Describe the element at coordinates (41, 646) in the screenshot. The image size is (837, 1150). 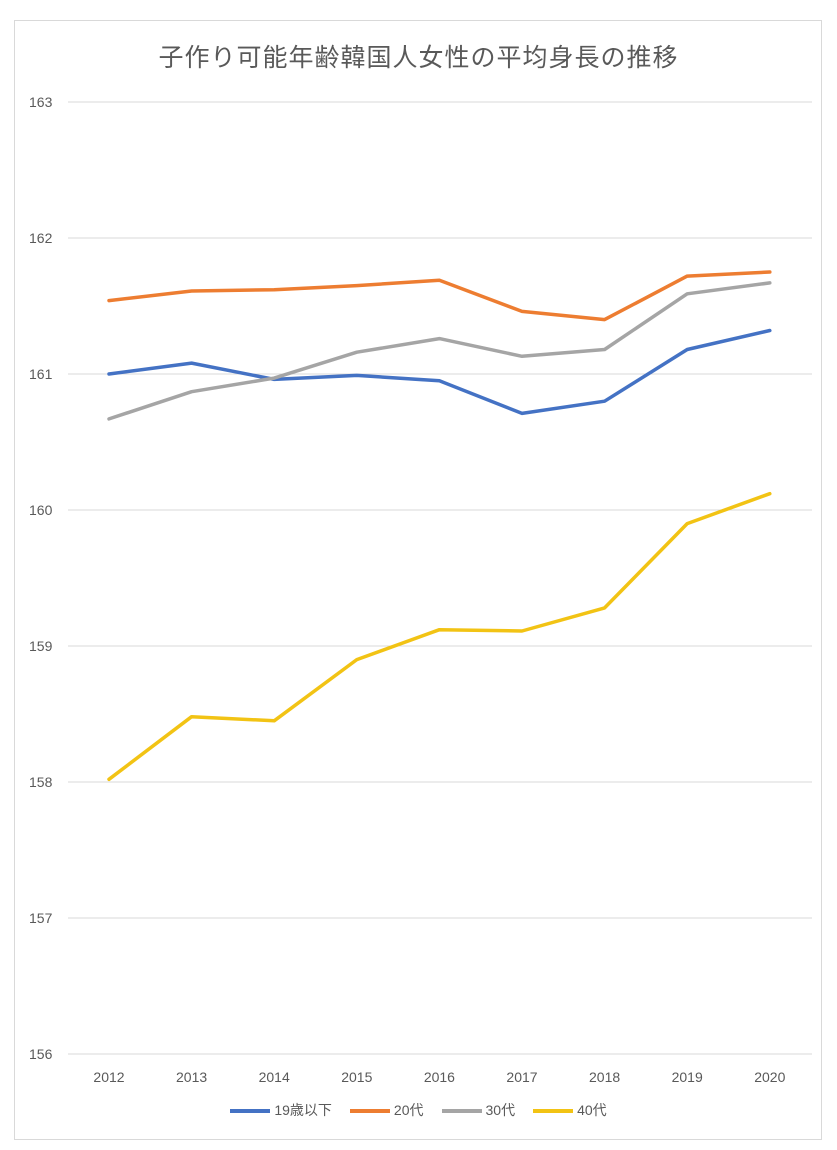
I see `y-tick-label: 159` at that location.